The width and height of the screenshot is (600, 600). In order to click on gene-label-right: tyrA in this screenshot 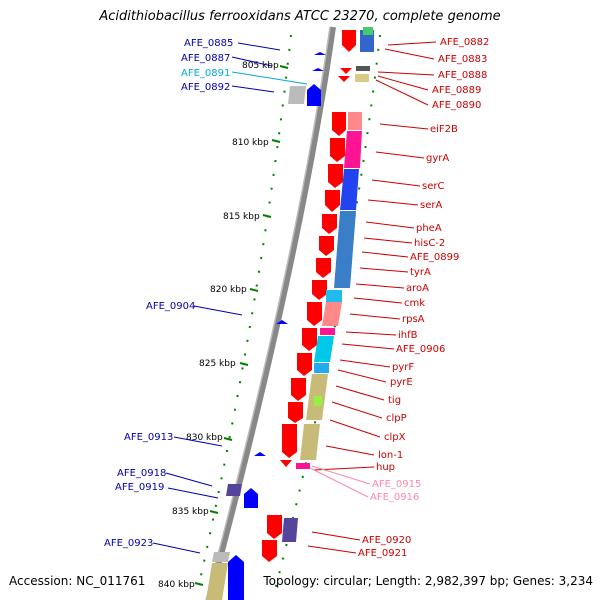, I will do `click(420, 272)`.